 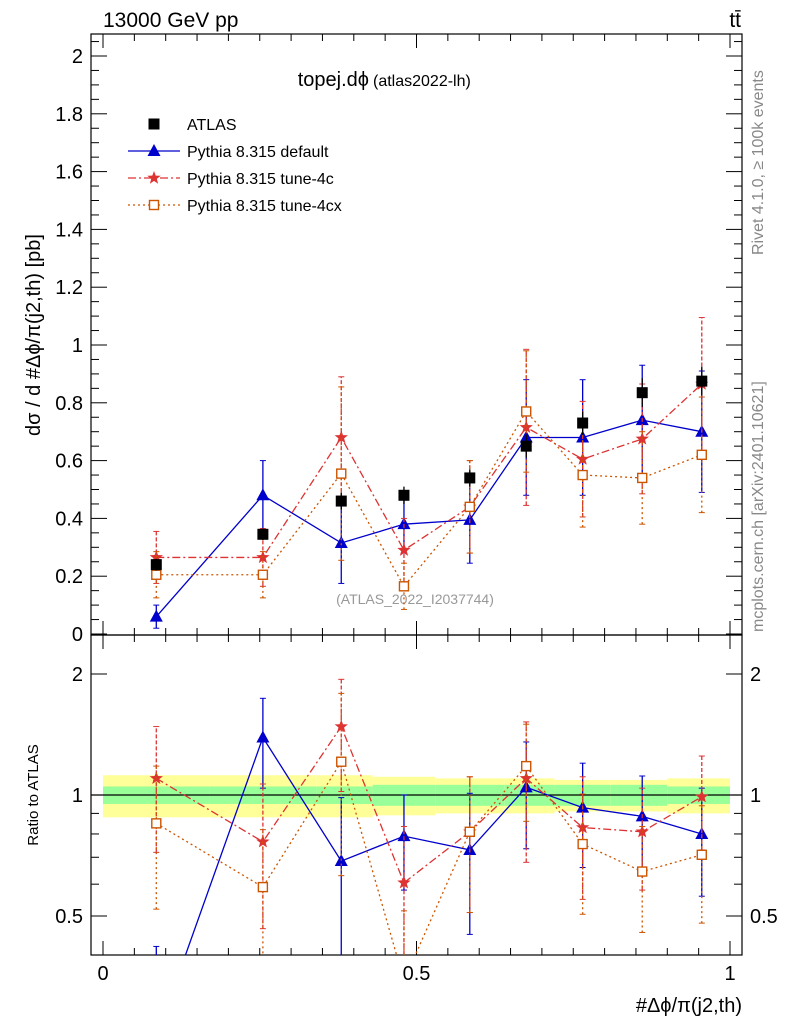 What do you see at coordinates (758, 162) in the screenshot?
I see `rivet-version-label: Rivet 4.1.0, ≥ 100k events` at bounding box center [758, 162].